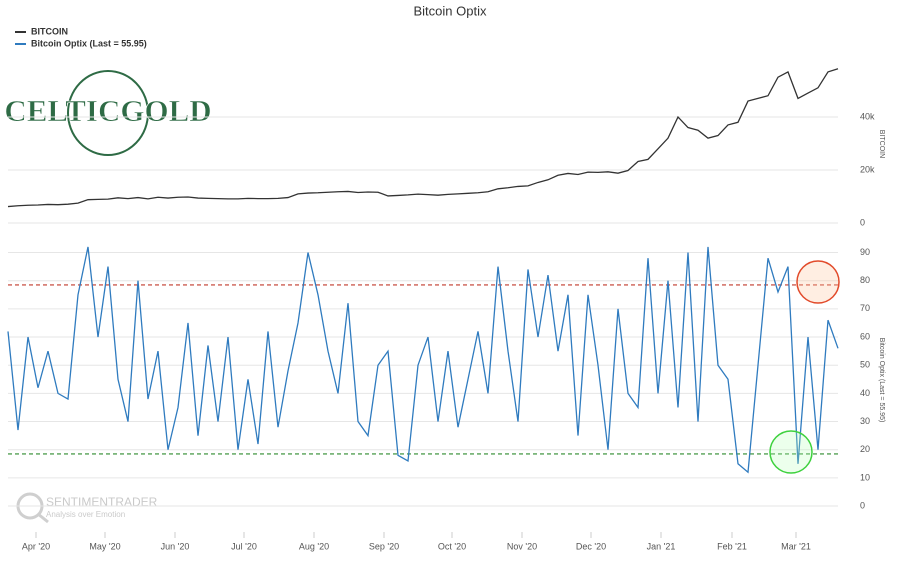  Describe the element at coordinates (865, 336) in the screenshot. I see `y-tick-label: 60` at that location.